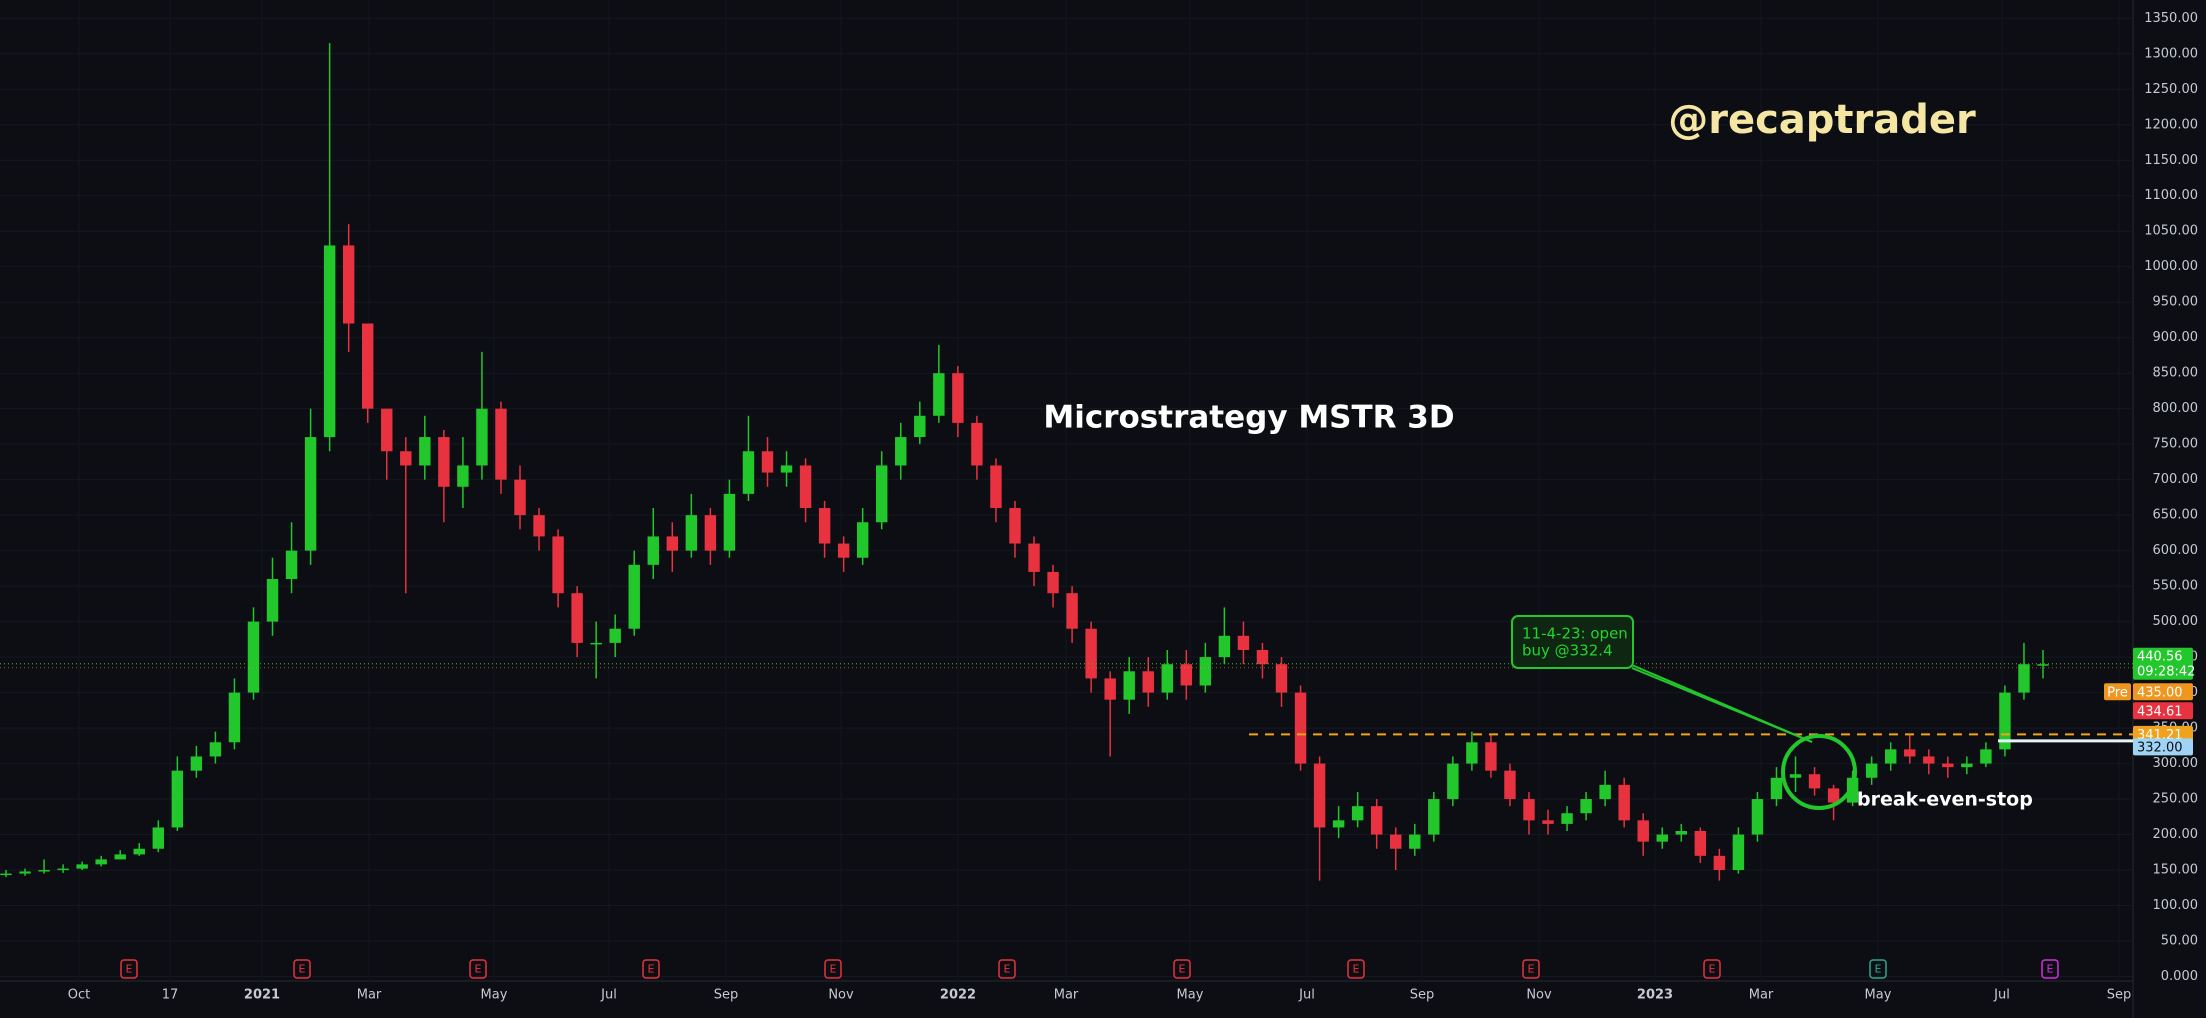 Image resolution: width=2206 pixels, height=1018 pixels. I want to click on callout-text: 11-4-23: open, so click(1575, 634).